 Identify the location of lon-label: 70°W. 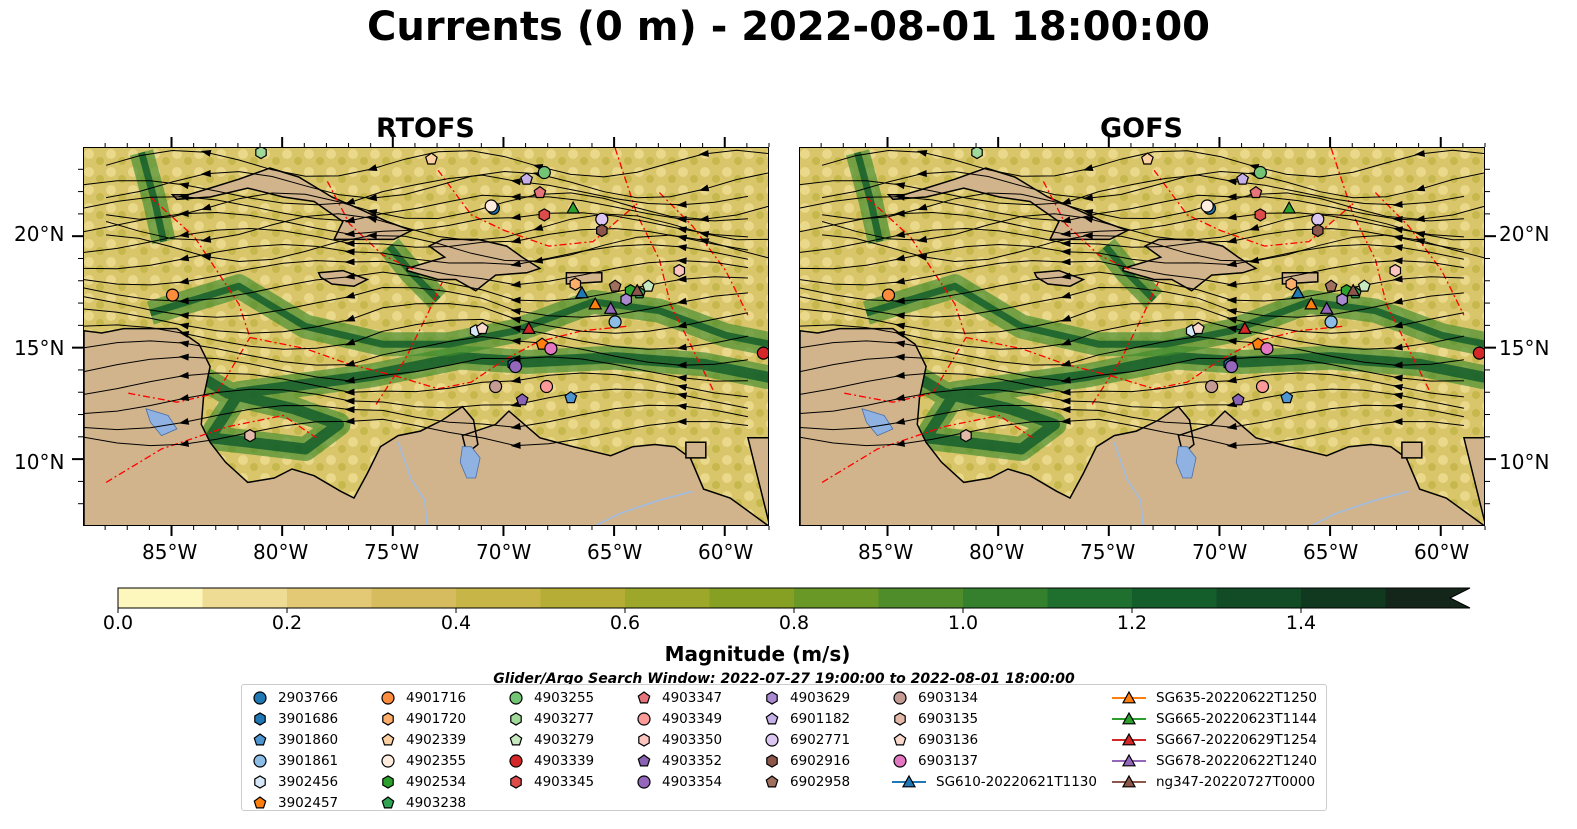
(504, 552).